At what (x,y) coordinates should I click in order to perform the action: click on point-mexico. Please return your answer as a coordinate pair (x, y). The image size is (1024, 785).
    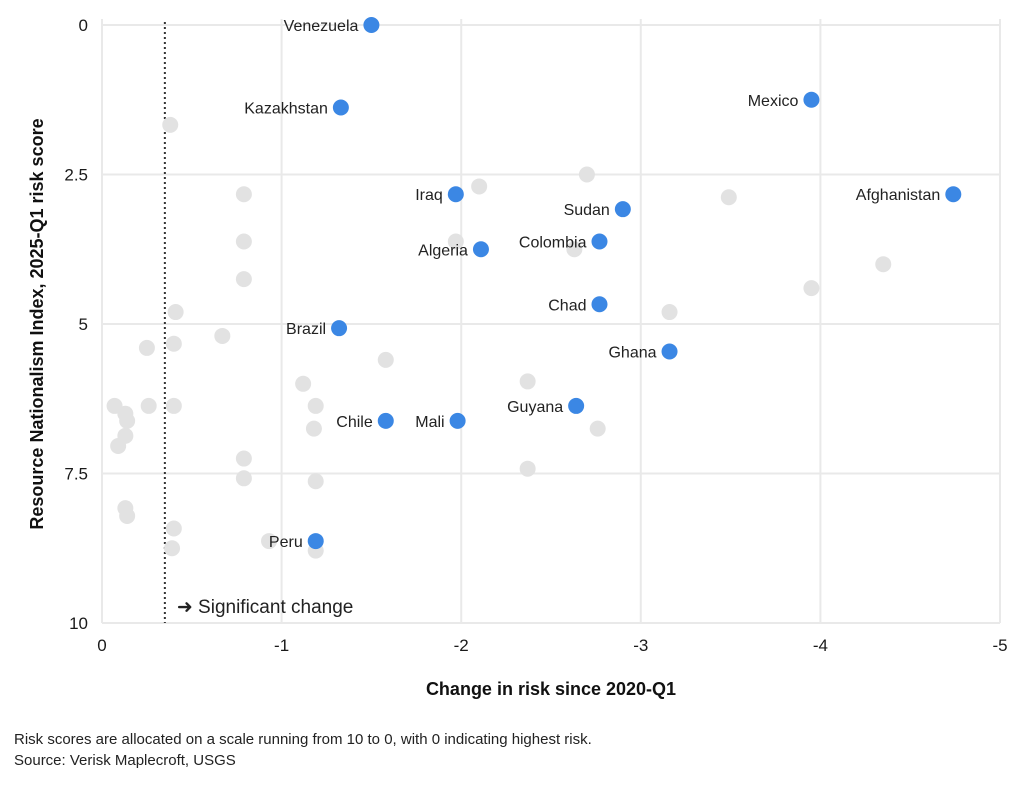
    Looking at the image, I should click on (811, 99).